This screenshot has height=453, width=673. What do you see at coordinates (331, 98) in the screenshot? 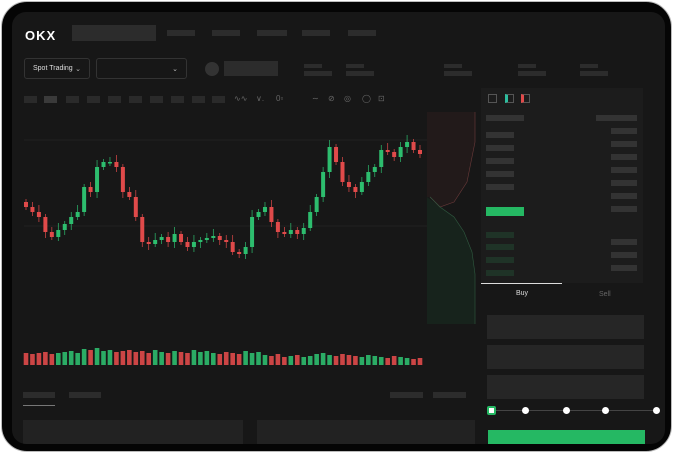
I see `draw-tool-icon: ⊘` at bounding box center [331, 98].